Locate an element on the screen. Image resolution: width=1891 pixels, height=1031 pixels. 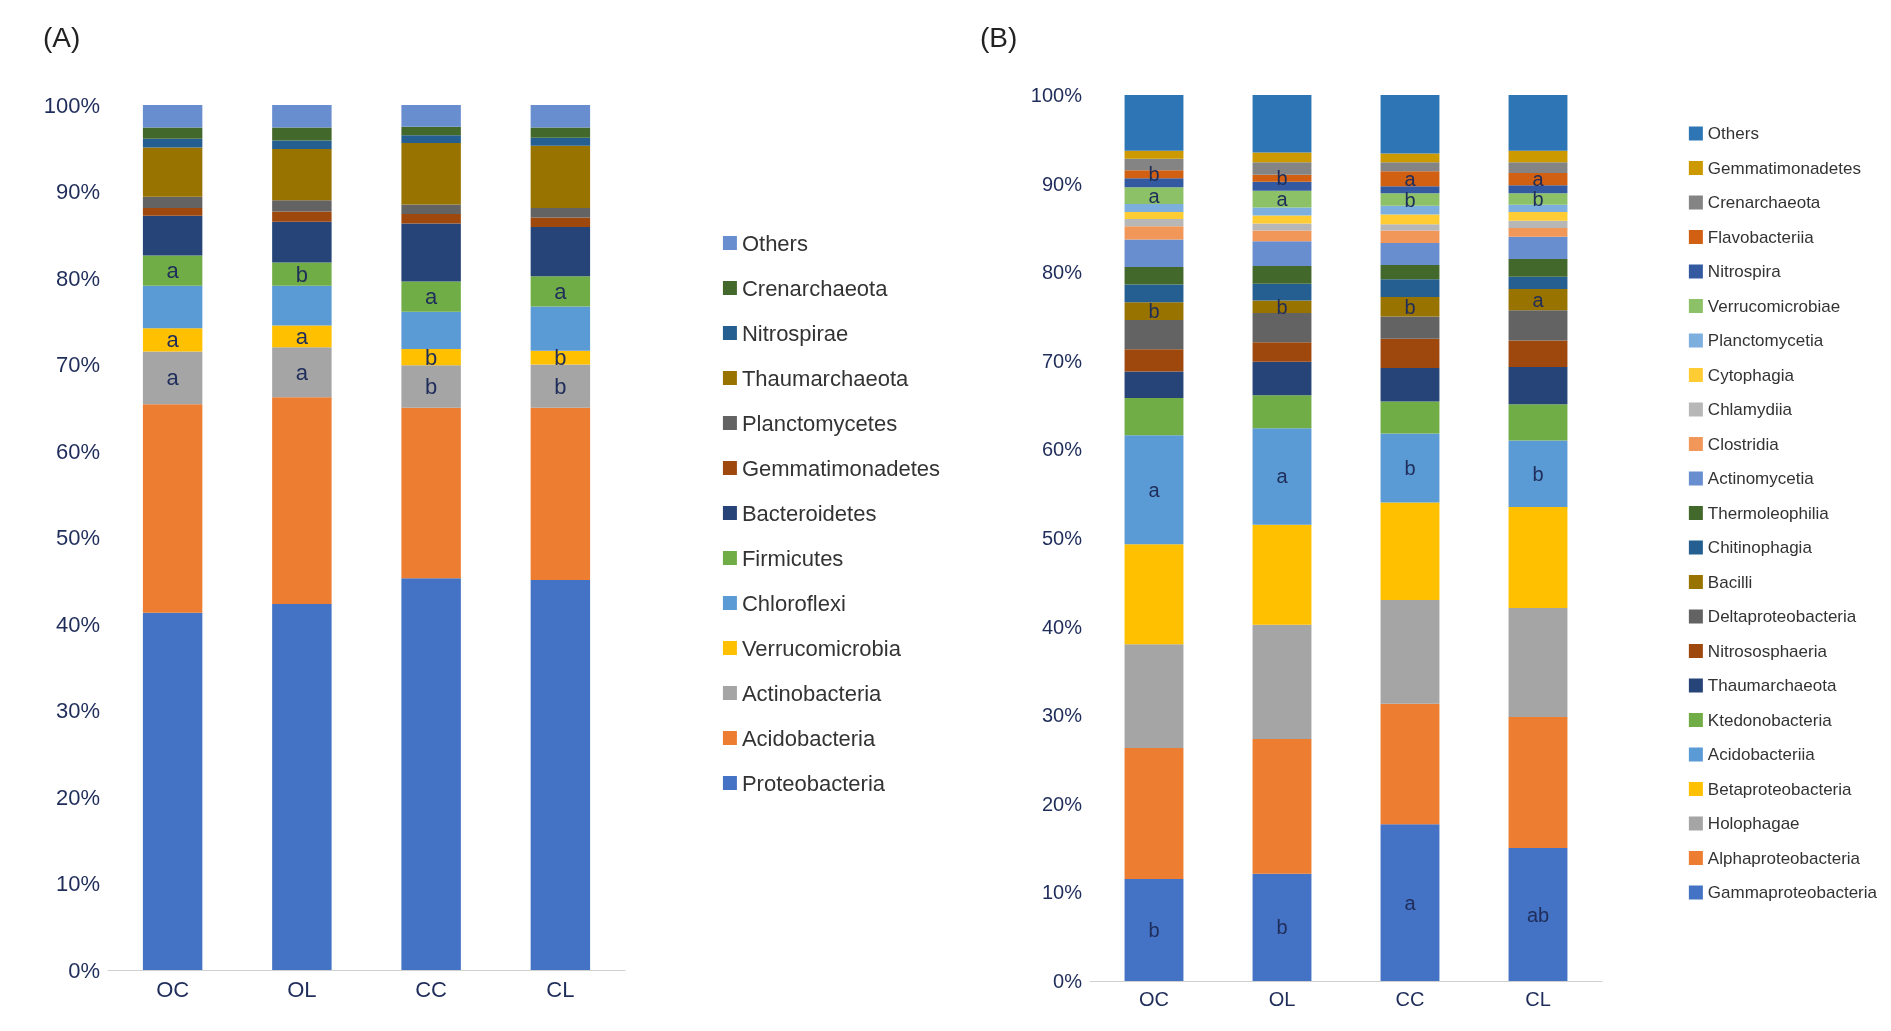
y-tick-label: 20% is located at coordinates (77, 797).